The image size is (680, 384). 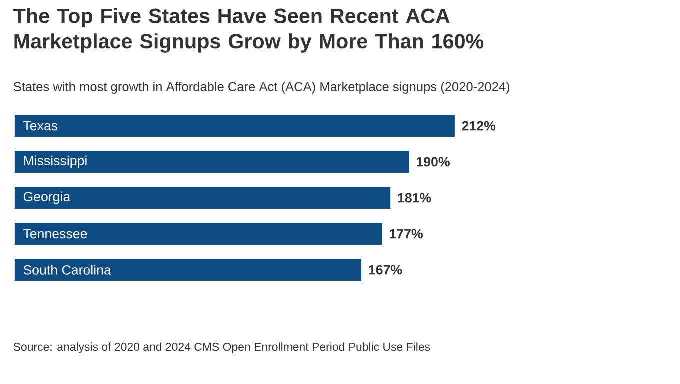 What do you see at coordinates (222, 348) in the screenshot?
I see `source-note: Source: analysis of 2020 and 2024 CMS Open Enrollment Period Public Use Files` at bounding box center [222, 348].